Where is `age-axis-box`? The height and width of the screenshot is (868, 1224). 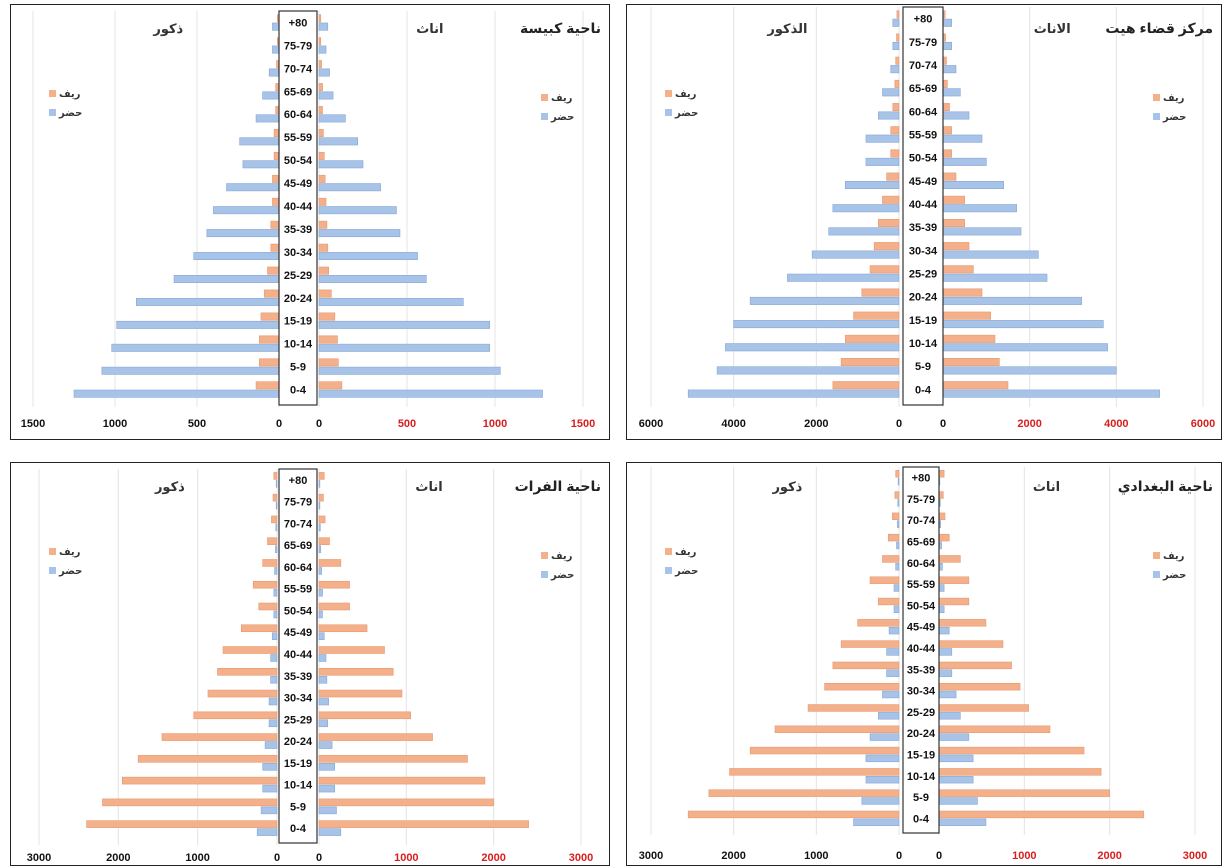 age-axis-box is located at coordinates (298, 656).